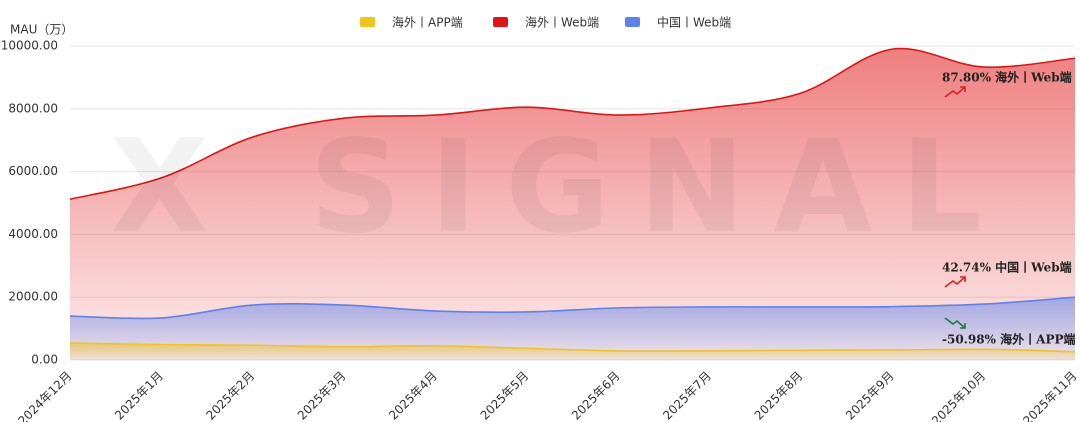 This screenshot has height=422, width=1080. I want to click on annotation: -50.98% 海外丨APP端, so click(1009, 339).